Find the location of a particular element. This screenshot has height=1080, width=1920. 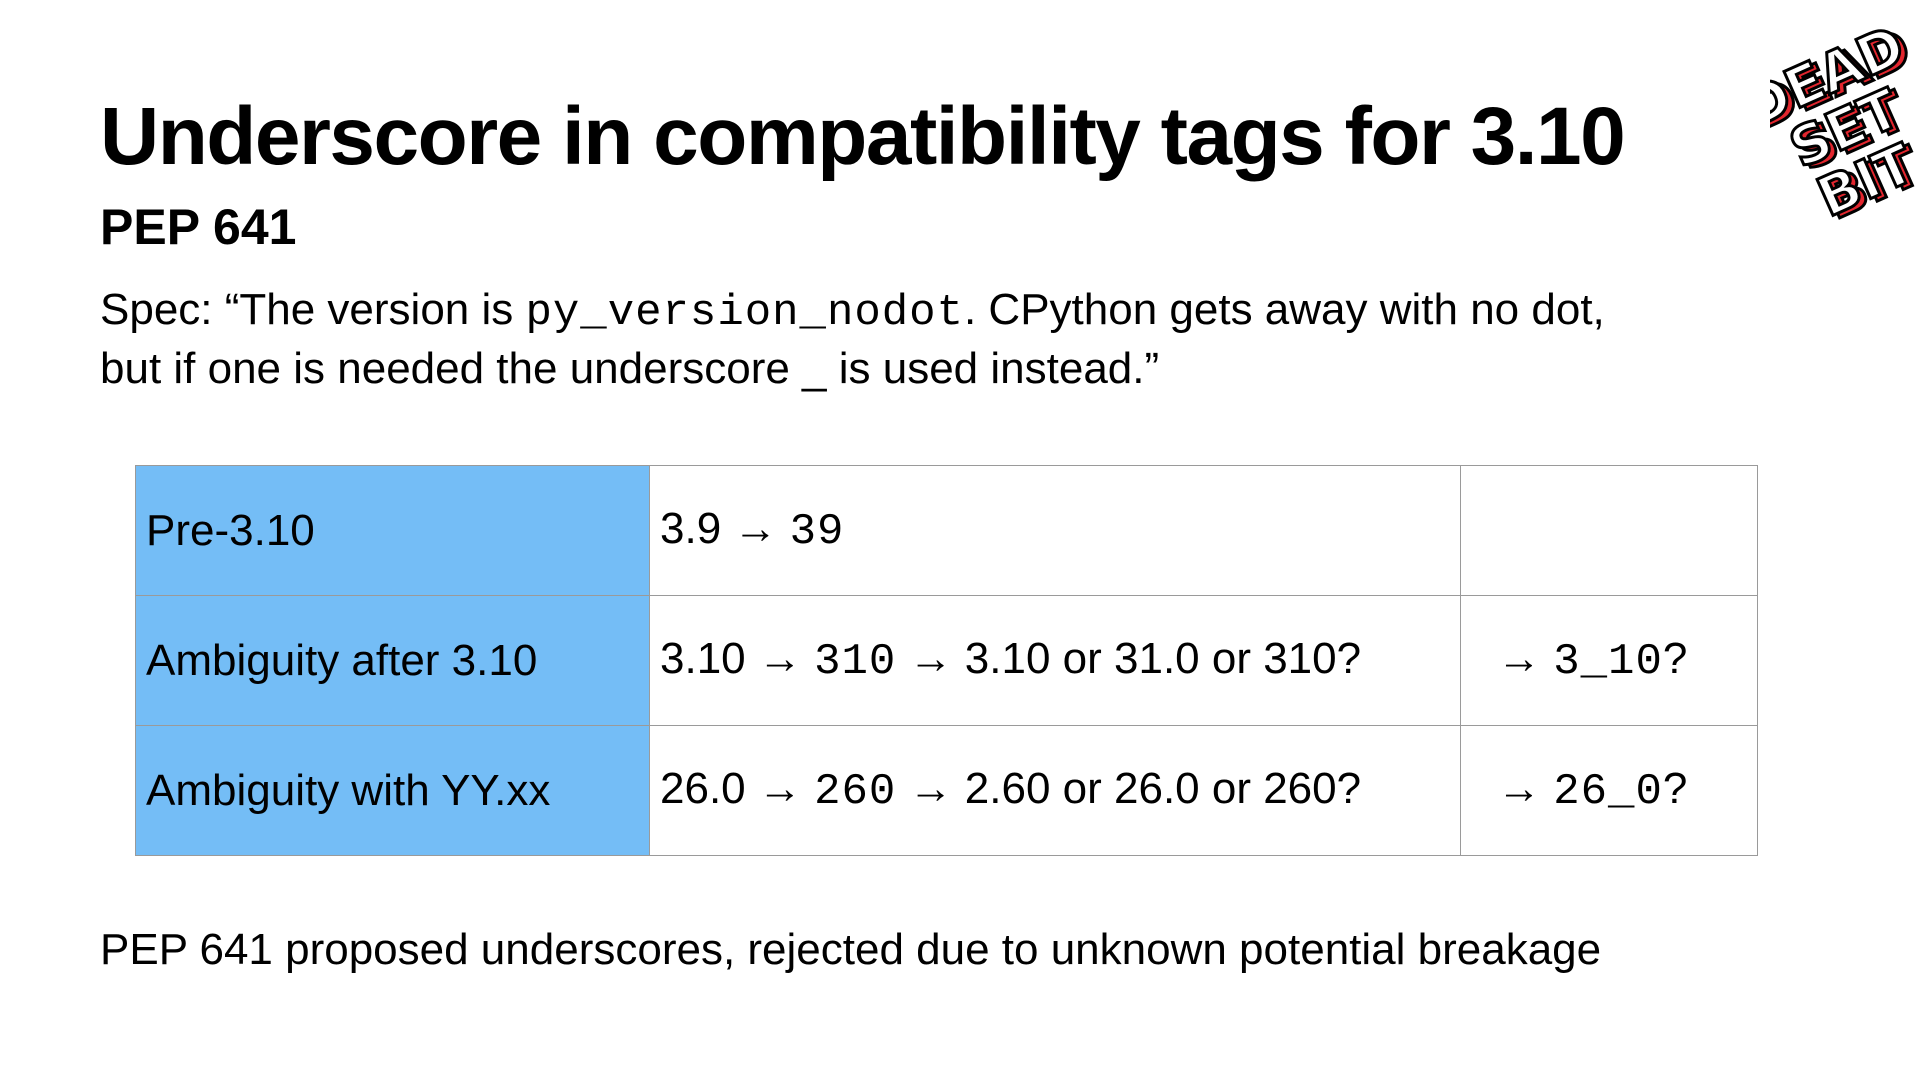

row-mapping: 3.9 → 39 is located at coordinates (1055, 530).